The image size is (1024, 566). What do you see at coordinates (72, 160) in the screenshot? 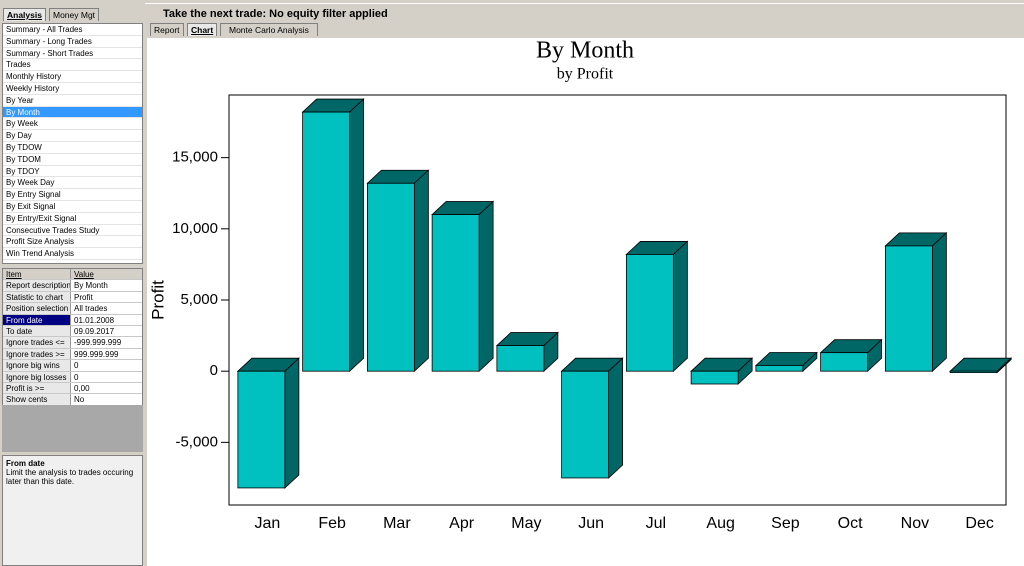
I see `report-item: By TDOM` at bounding box center [72, 160].